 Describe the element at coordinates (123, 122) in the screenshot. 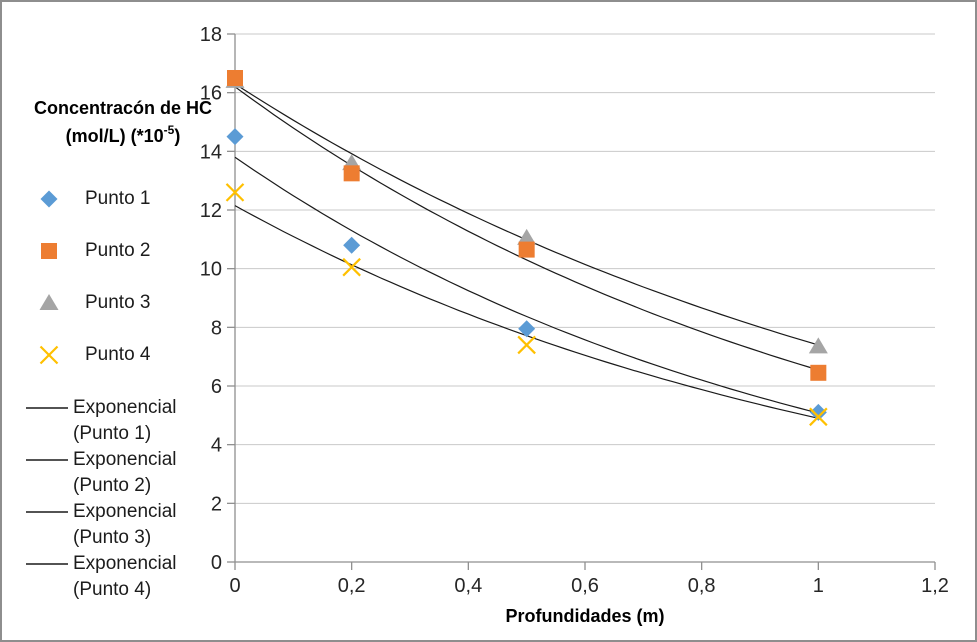

I see `y-axis-title: Concentracón de HC (mol/L) (*10-5)` at that location.